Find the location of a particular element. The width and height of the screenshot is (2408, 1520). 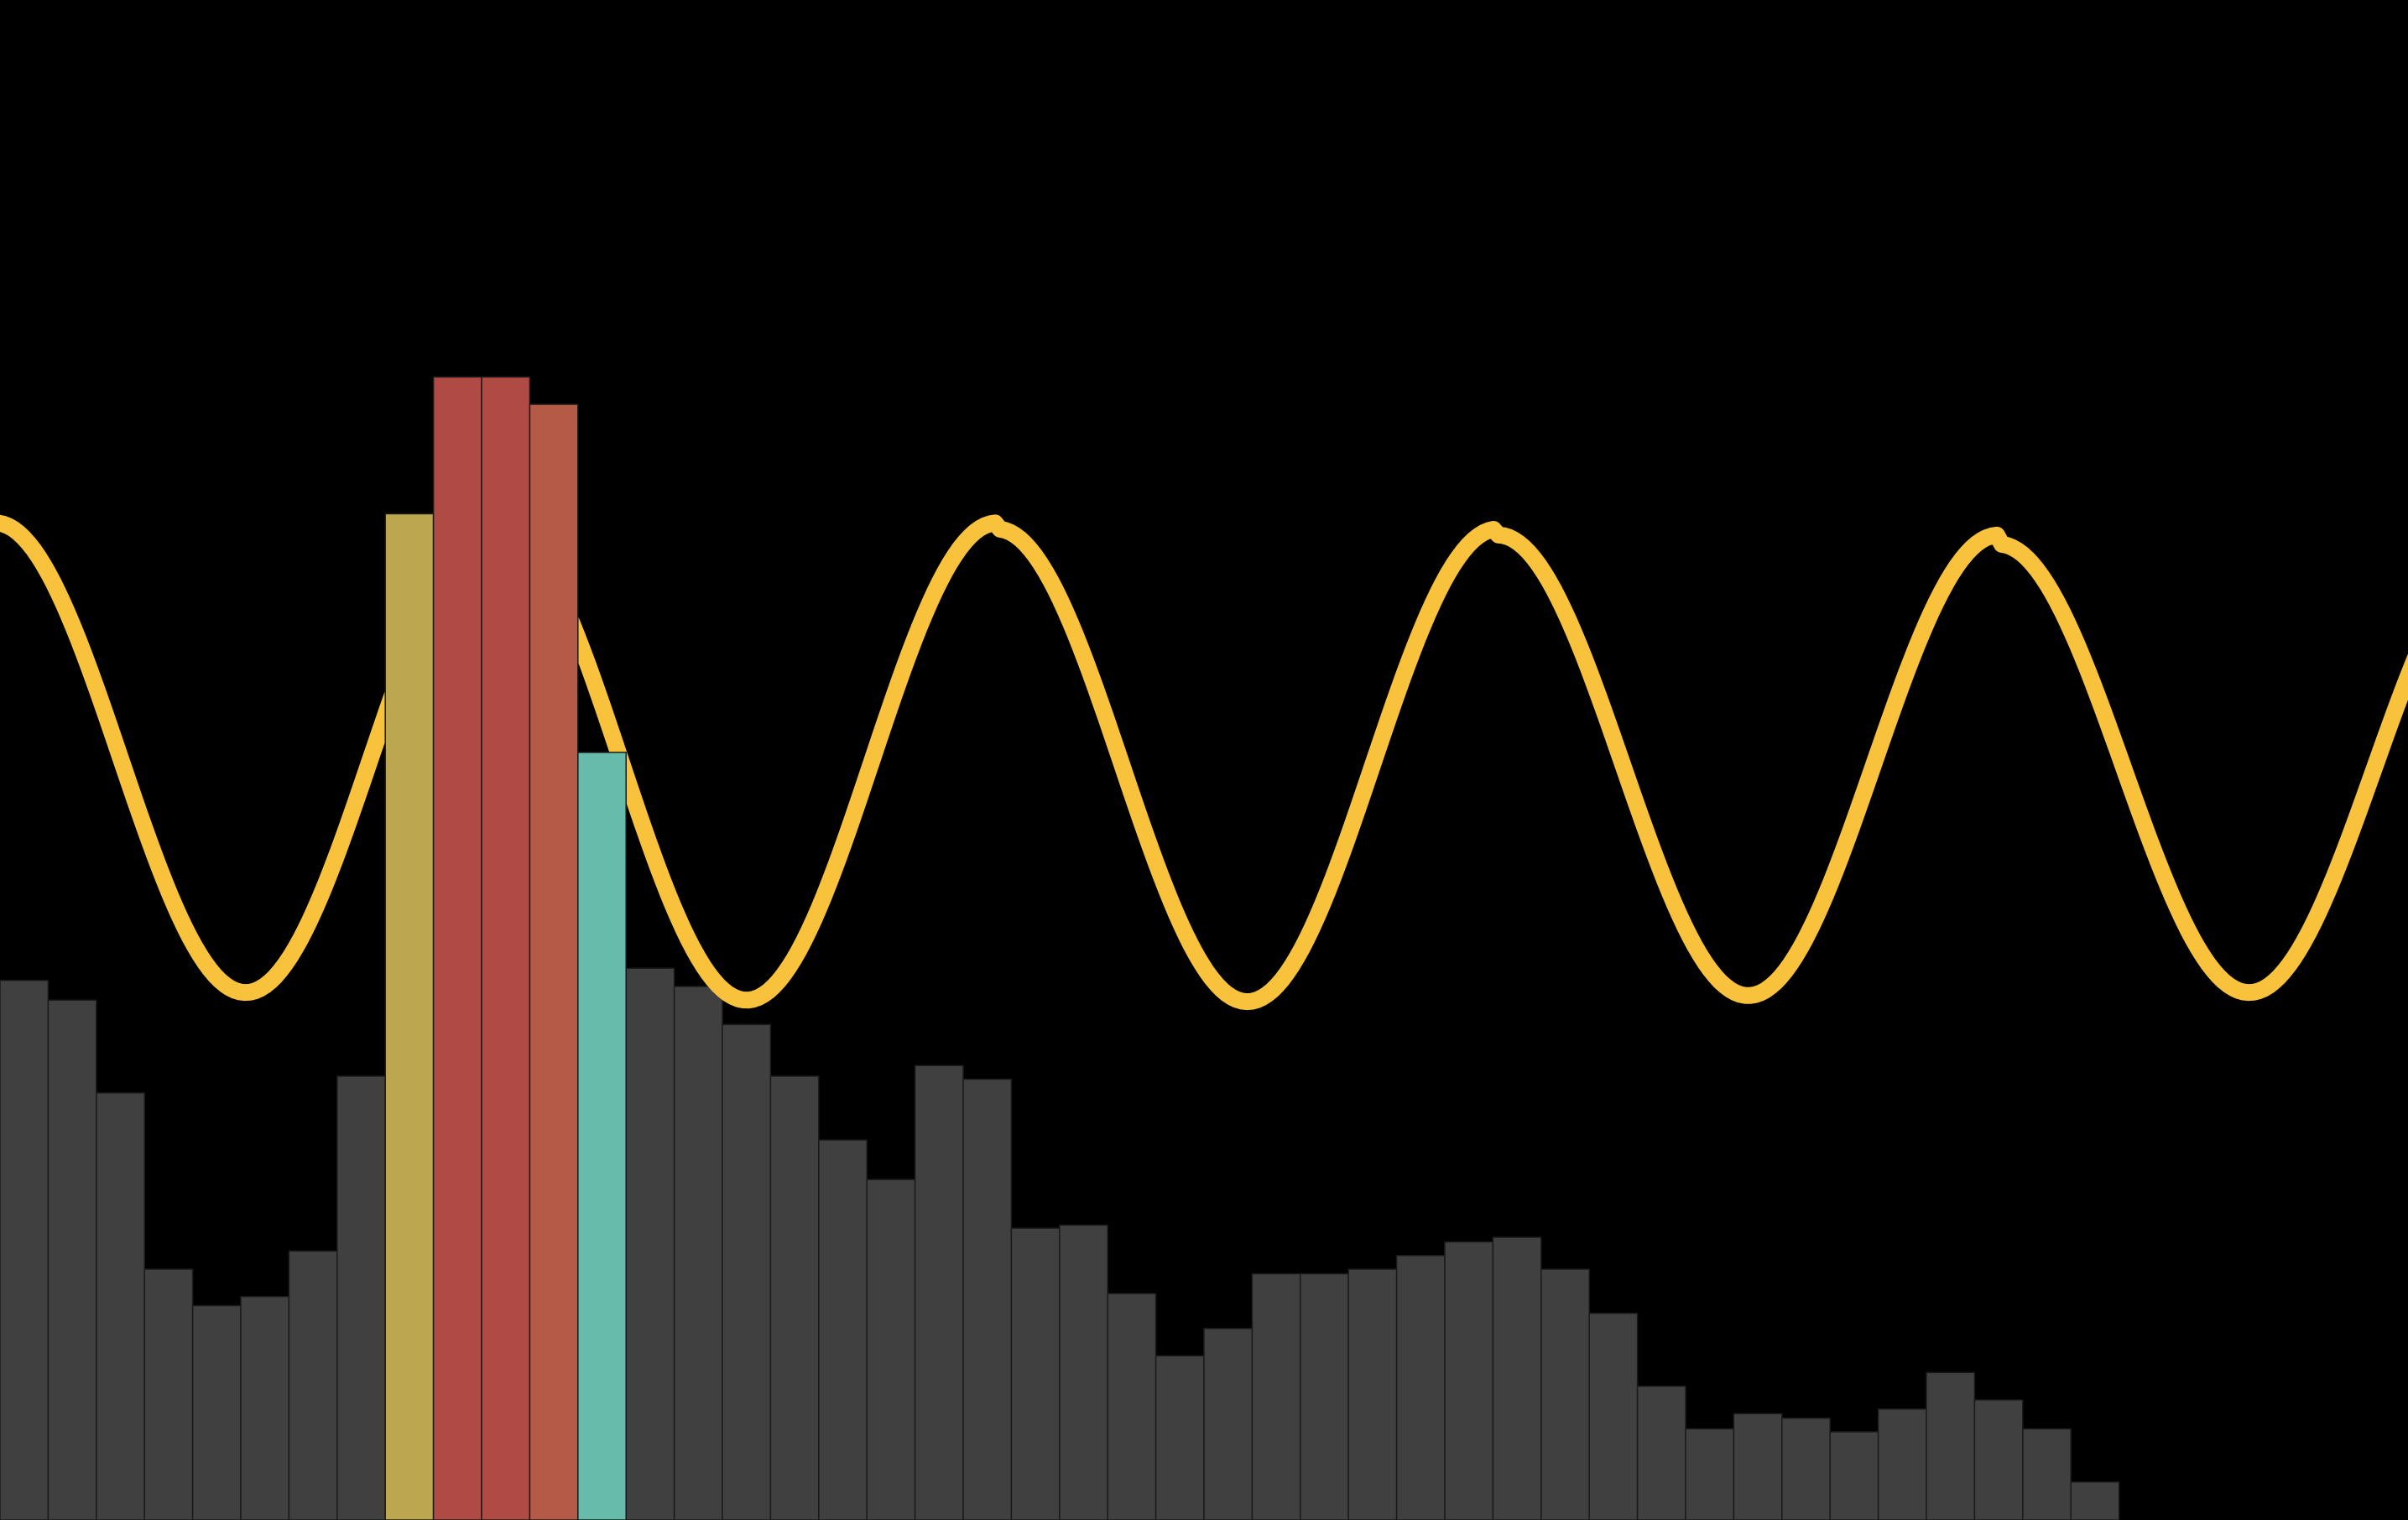

highlight-bars-layer is located at coordinates (505, 948).